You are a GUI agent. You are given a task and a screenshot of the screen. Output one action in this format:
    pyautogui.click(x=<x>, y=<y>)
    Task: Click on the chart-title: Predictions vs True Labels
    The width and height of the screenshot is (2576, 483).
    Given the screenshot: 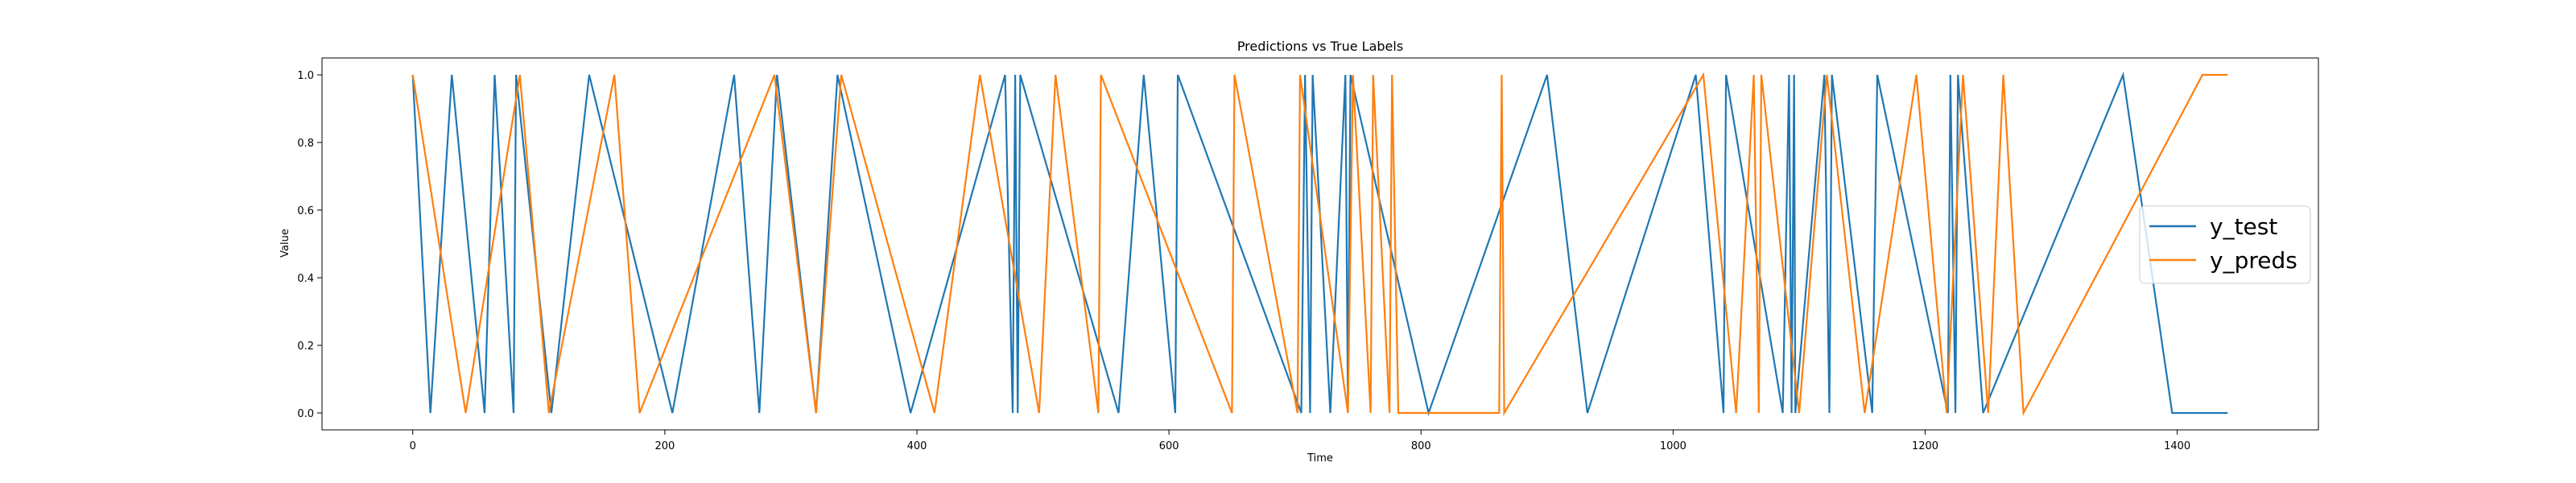 What is the action you would take?
    pyautogui.click(x=1320, y=46)
    